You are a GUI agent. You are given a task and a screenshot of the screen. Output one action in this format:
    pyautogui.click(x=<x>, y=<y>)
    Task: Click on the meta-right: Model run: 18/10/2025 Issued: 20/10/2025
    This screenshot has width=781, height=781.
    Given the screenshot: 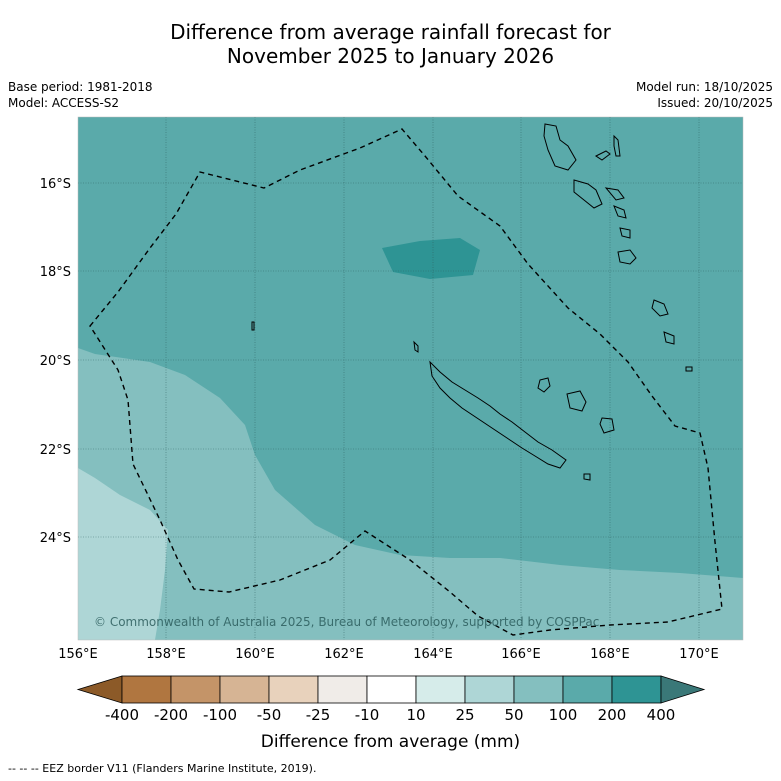 What is the action you would take?
    pyautogui.click(x=704, y=95)
    